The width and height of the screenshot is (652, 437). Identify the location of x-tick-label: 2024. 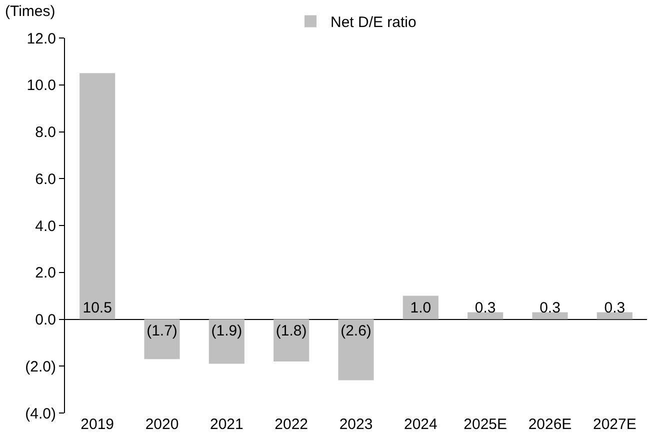
(421, 424).